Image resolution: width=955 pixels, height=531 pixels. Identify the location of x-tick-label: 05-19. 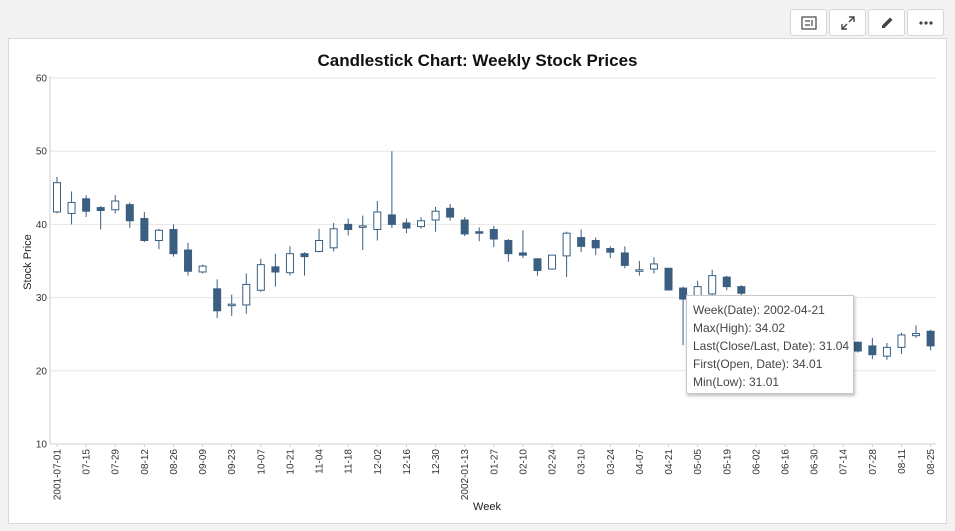
(727, 462).